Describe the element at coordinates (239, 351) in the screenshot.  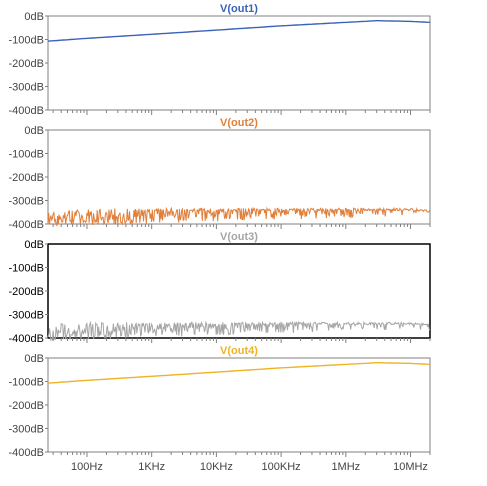
I see `trace-title: V(out4)` at that location.